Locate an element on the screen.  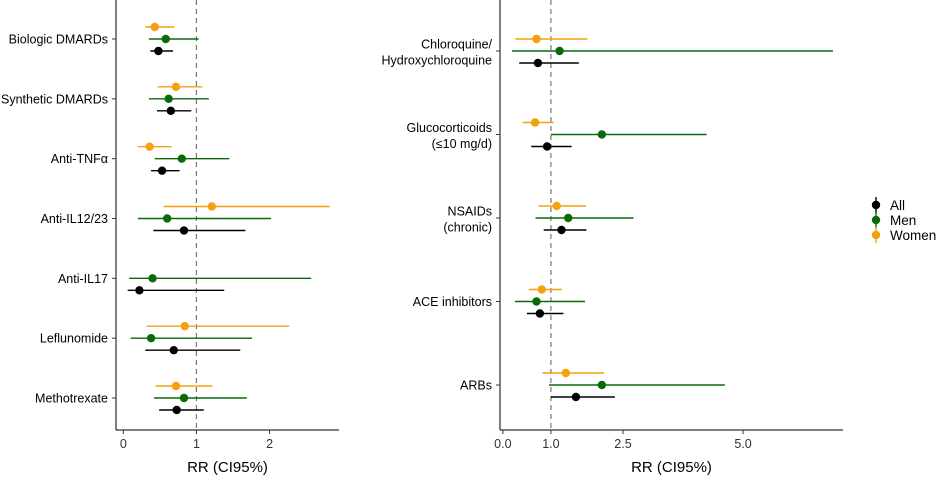
row-anti-tnf: Anti-TNFα is located at coordinates (140, 158).